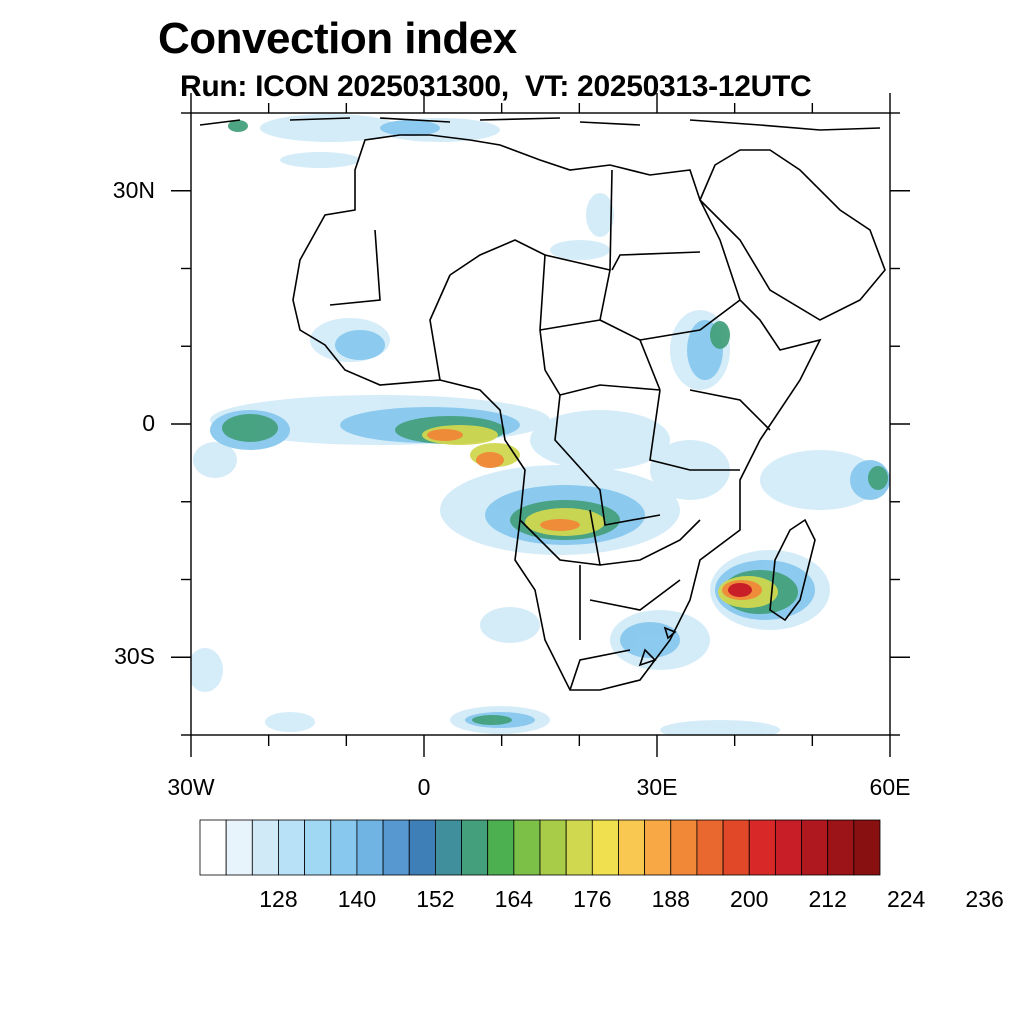  Describe the element at coordinates (827, 899) in the screenshot. I see `colorbar-tick-label: 212` at that location.